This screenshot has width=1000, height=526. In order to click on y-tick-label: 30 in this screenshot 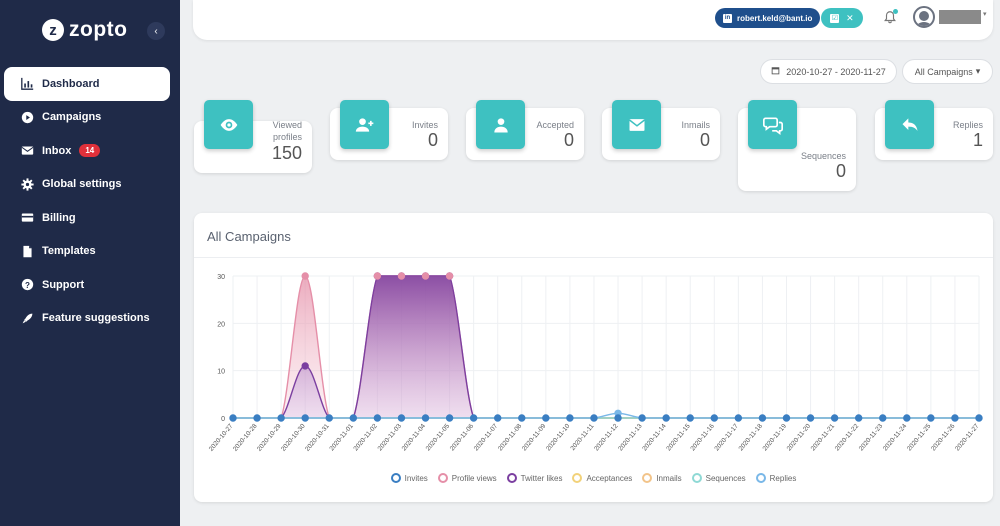, I will do `click(221, 277)`.